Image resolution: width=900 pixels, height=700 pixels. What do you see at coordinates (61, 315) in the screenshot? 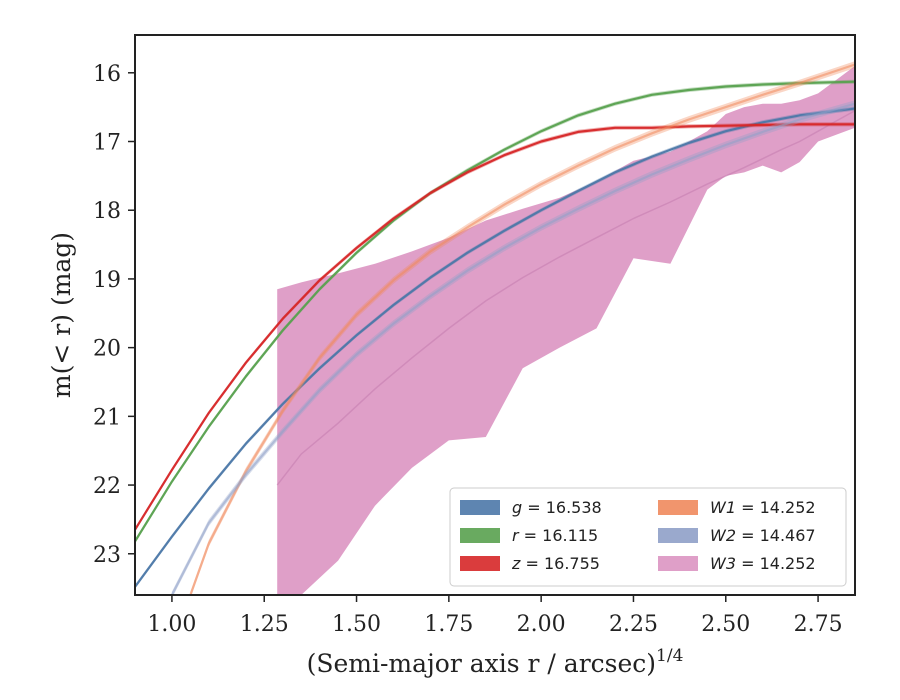
I see `y-axis-label: m(< r) (mag)` at bounding box center [61, 315].